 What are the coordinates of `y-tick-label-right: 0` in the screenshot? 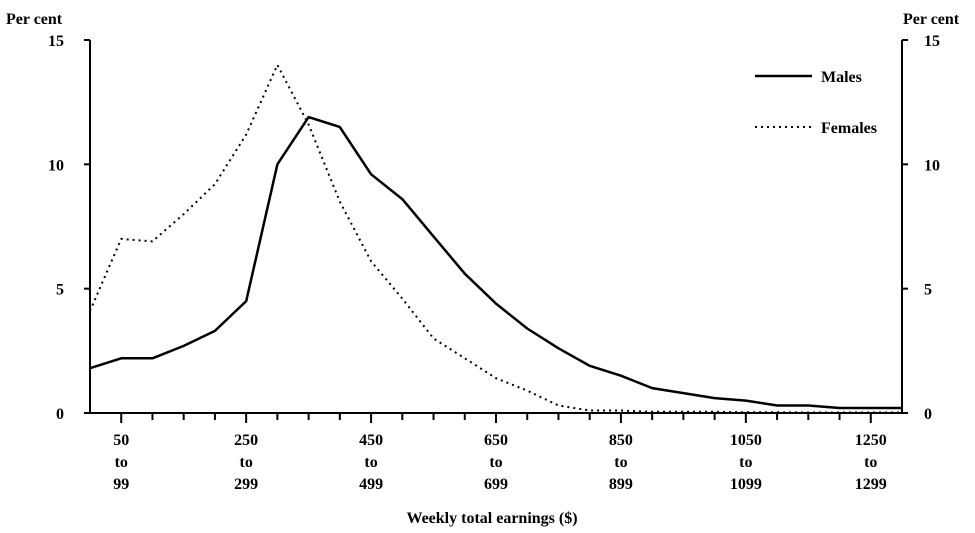 It's located at (928, 414).